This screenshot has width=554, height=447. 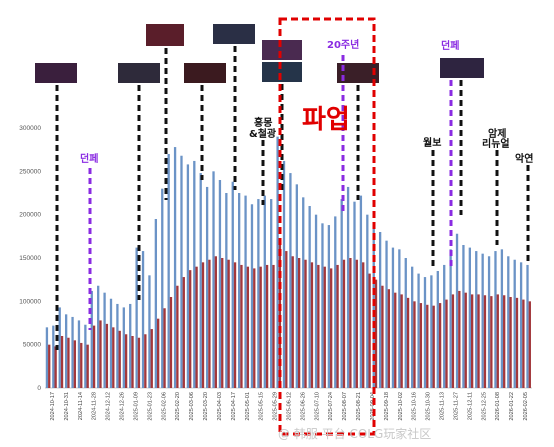 I want to click on x-tick-label: 2024-11-28, so click(x=95, y=406).